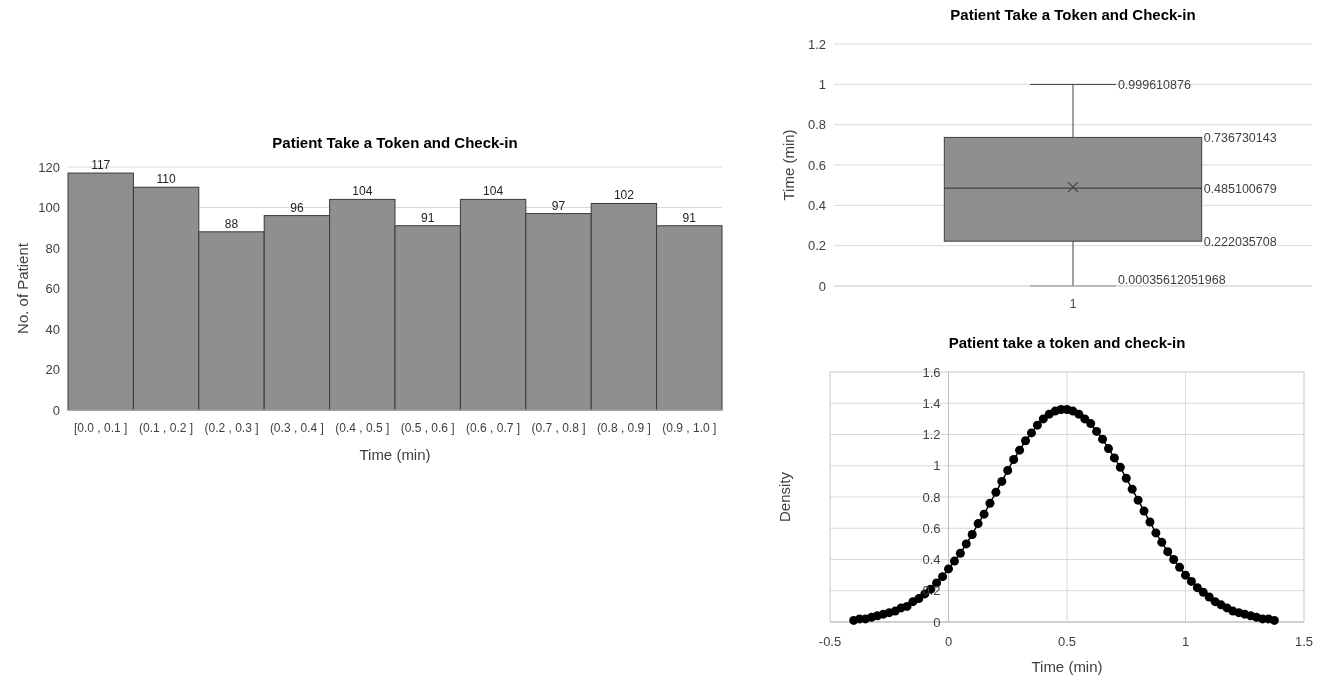 The image size is (1317, 687). I want to click on y-tick-label: 100, so click(49, 208).